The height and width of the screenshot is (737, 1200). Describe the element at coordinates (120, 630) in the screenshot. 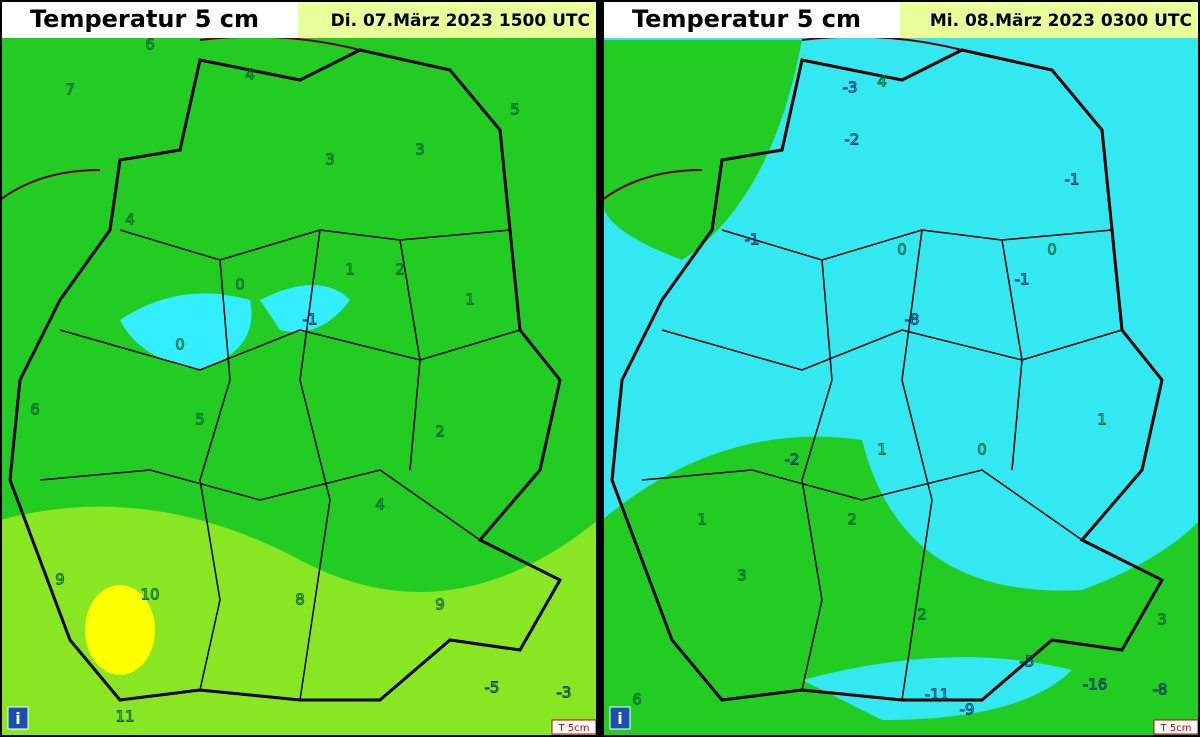

I see `warm-spot` at that location.